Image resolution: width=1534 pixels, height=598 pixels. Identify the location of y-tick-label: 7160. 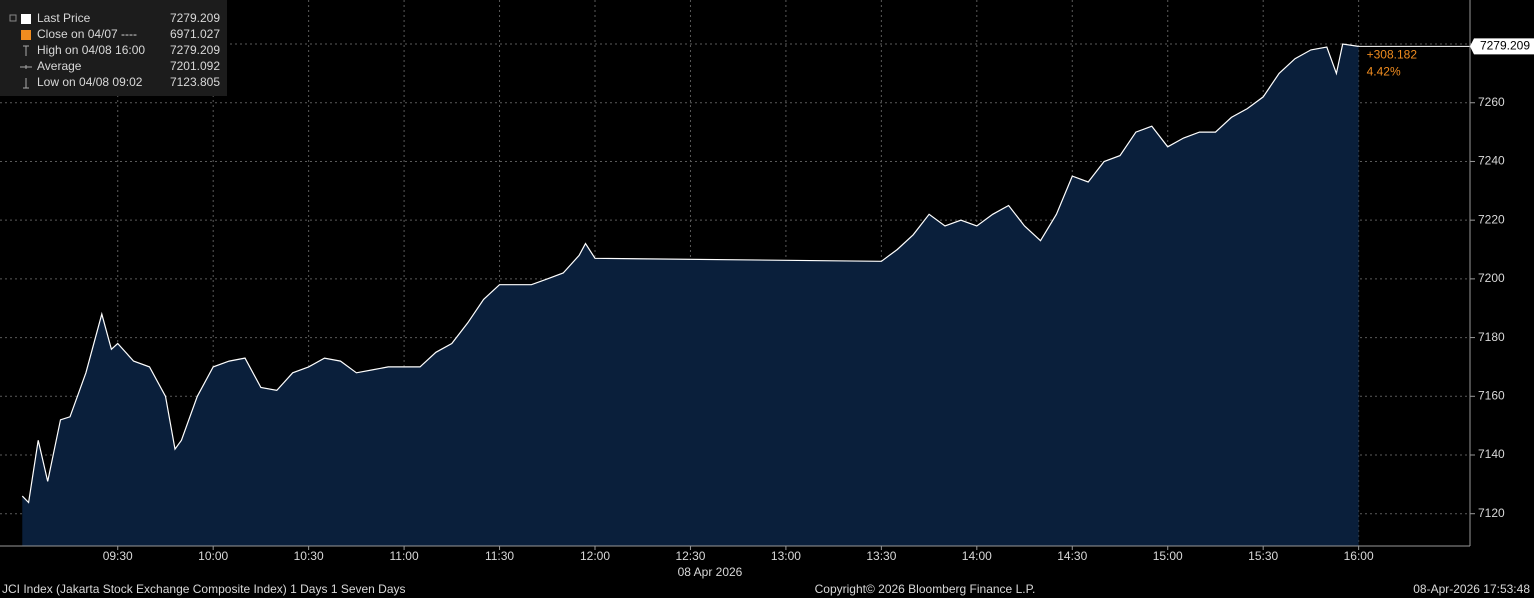
(1491, 395).